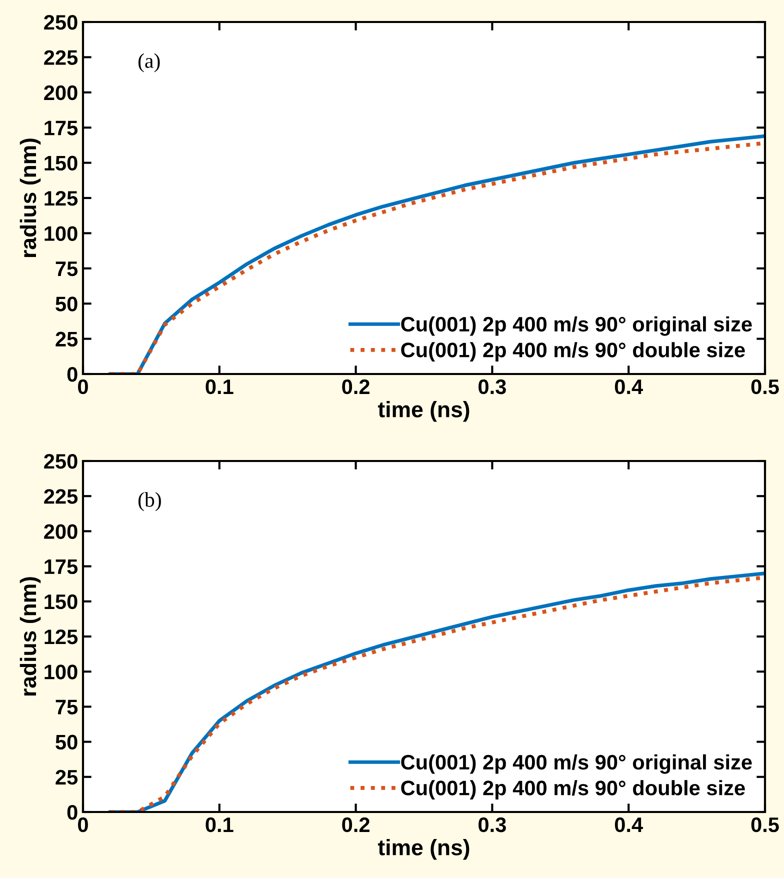 This screenshot has height=878, width=784. I want to click on annotation: (b), so click(149, 502).